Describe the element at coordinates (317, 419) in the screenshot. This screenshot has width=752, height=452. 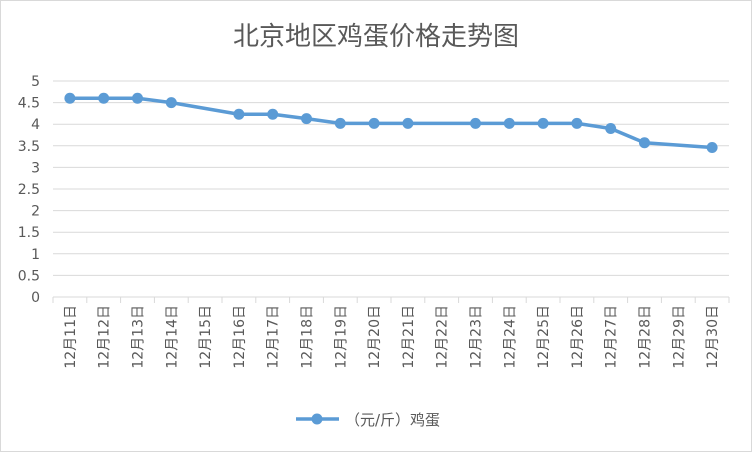
I see `legend-marker` at that location.